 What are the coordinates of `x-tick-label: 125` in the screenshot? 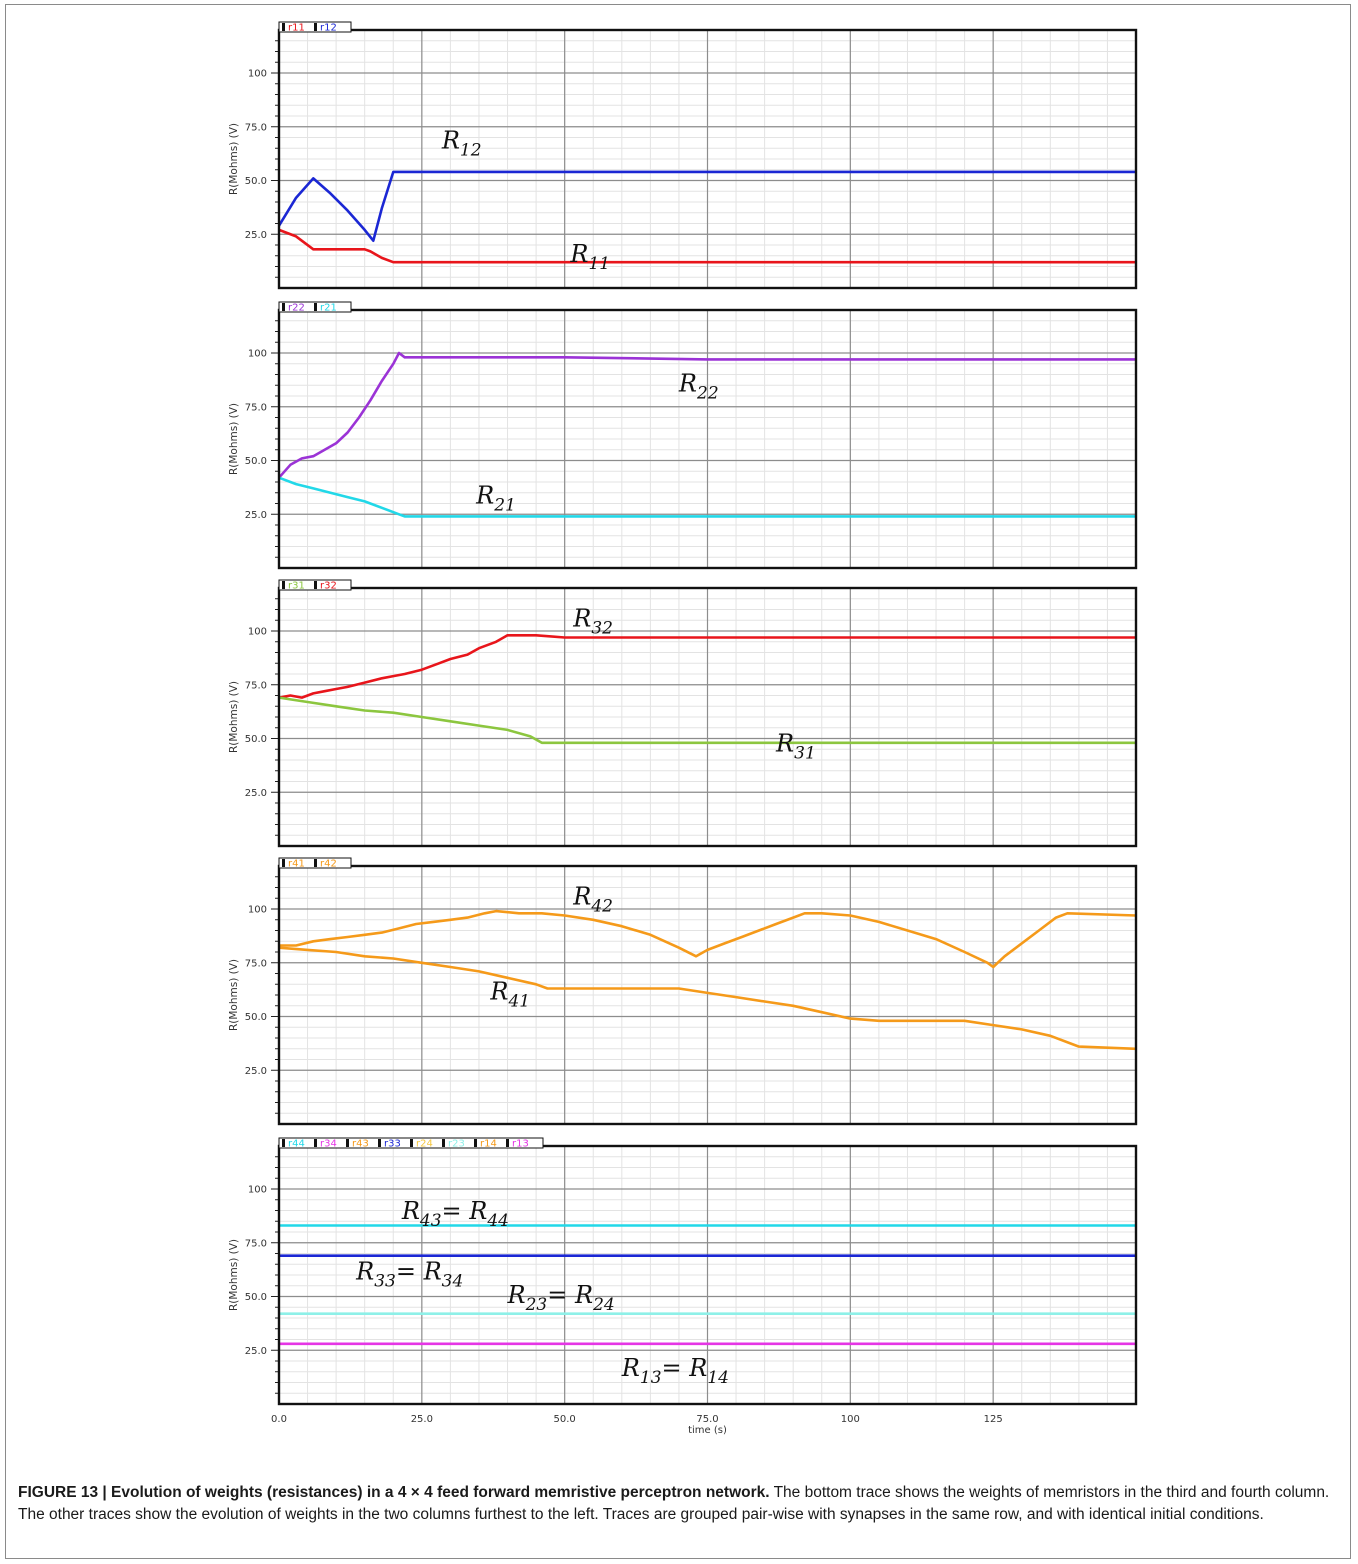 It's located at (993, 1419).